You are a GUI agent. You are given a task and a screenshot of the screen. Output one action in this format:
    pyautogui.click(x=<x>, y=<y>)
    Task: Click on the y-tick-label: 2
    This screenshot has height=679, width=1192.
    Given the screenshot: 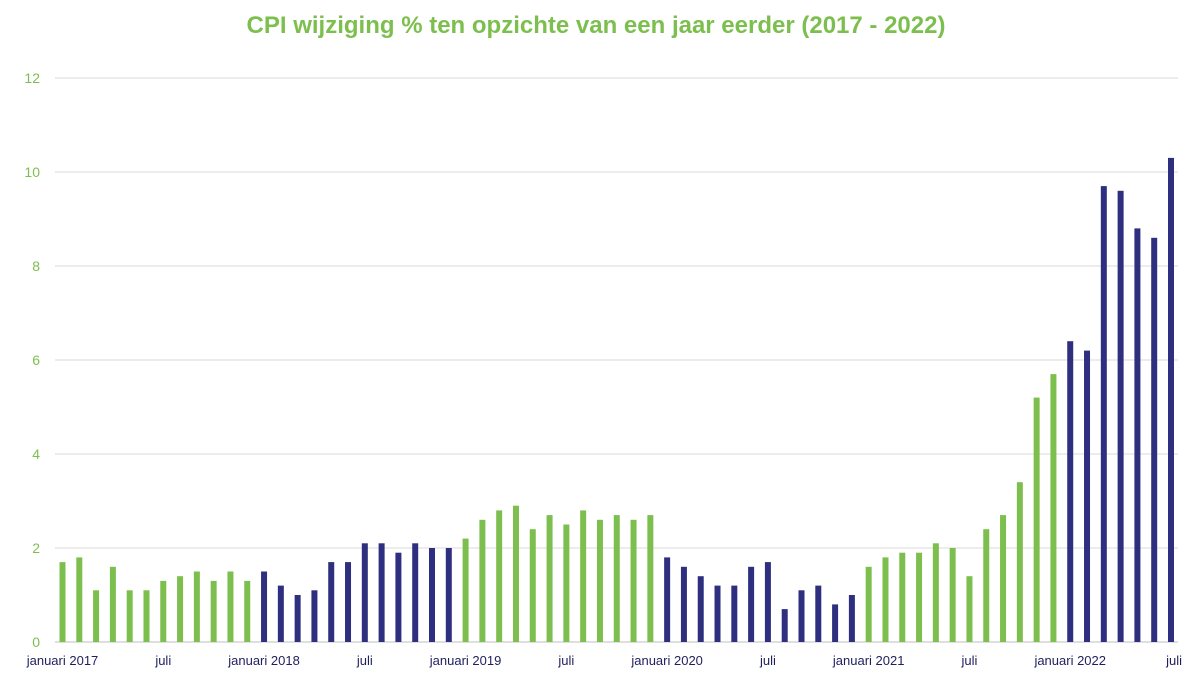 What is the action you would take?
    pyautogui.click(x=36, y=548)
    